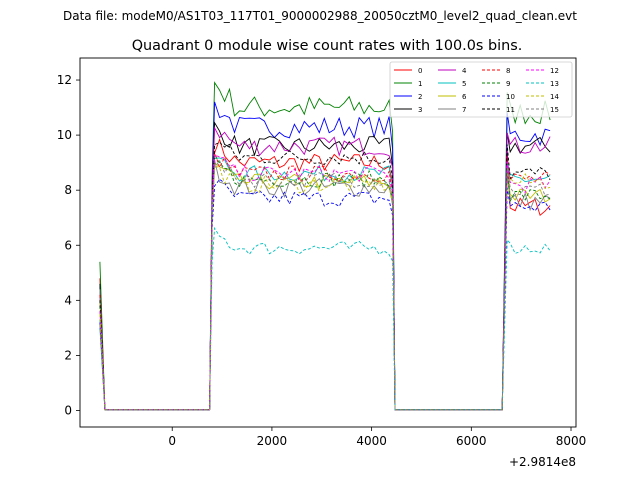  Describe the element at coordinates (481, 89) in the screenshot. I see `legend-frame` at that location.